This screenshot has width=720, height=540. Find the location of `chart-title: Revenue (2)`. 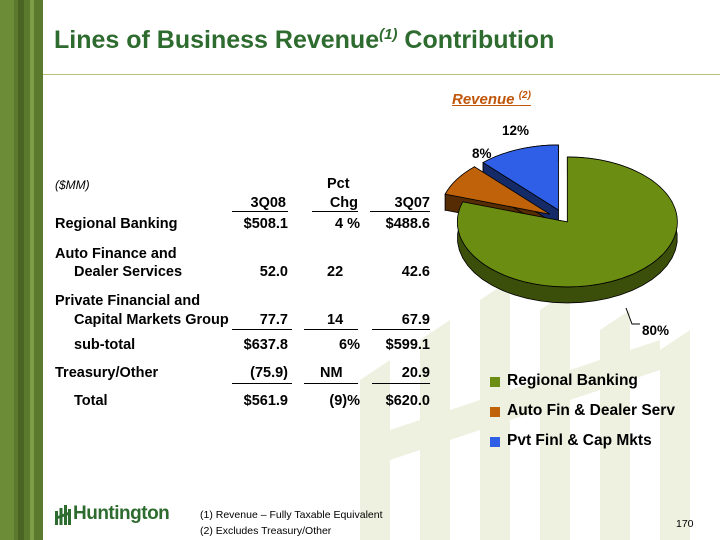

chart-title: Revenue (2) is located at coordinates (491, 99).